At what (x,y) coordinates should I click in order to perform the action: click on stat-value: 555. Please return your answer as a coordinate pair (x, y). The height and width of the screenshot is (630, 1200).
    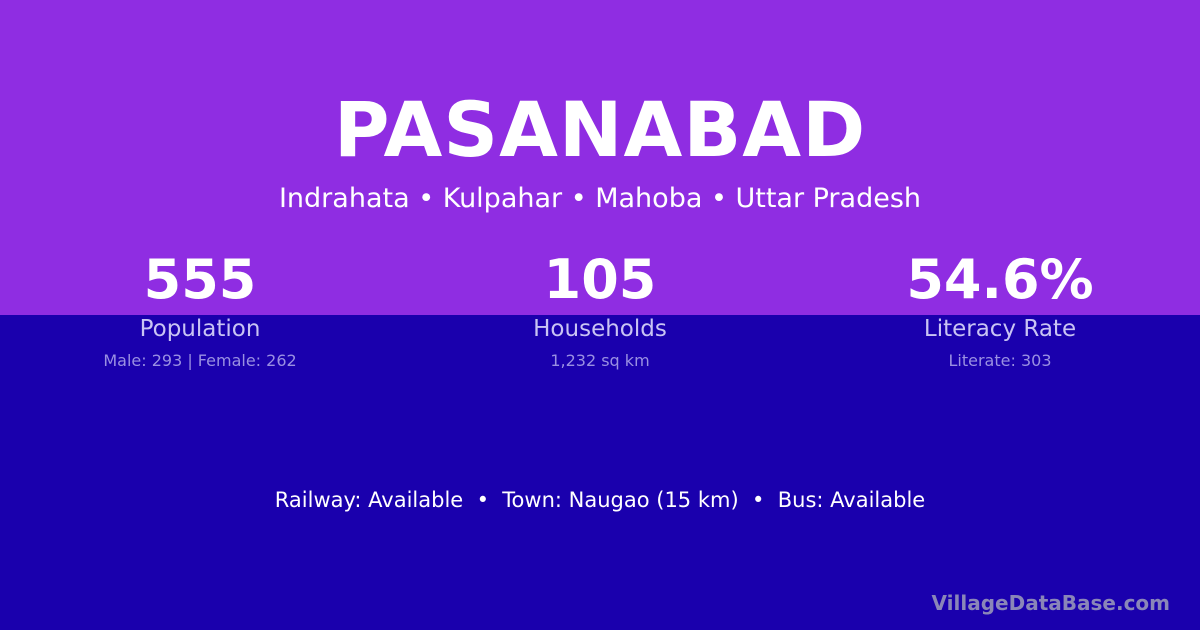
    Looking at the image, I should click on (200, 279).